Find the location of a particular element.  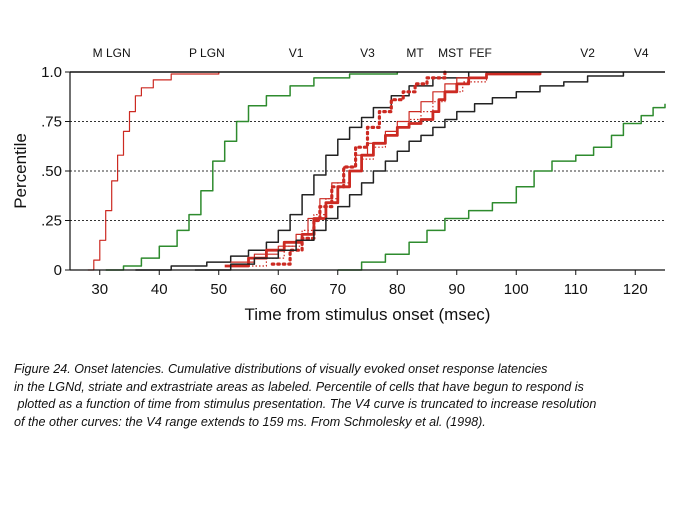

series-line-mst is located at coordinates (368, 169).